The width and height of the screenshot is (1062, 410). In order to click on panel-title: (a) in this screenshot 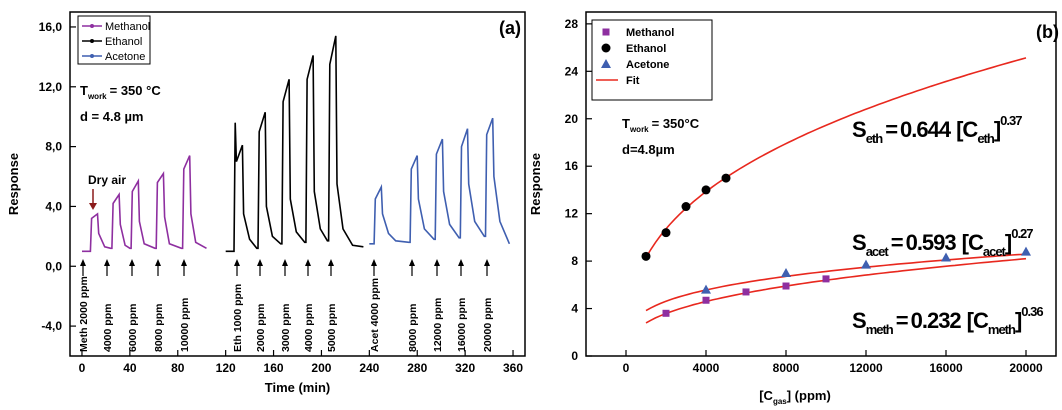, I will do `click(510, 28)`.